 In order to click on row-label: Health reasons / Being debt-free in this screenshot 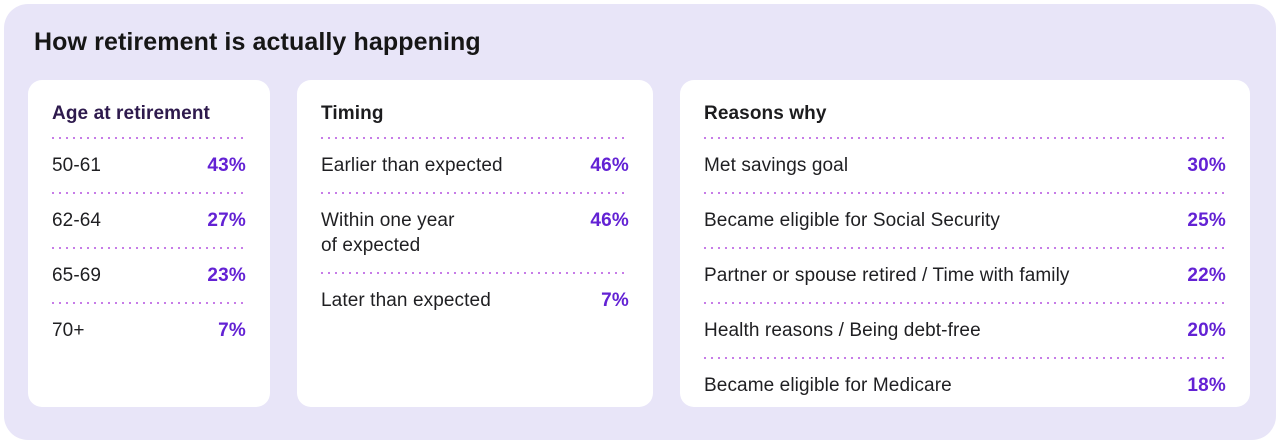, I will do `click(842, 330)`.